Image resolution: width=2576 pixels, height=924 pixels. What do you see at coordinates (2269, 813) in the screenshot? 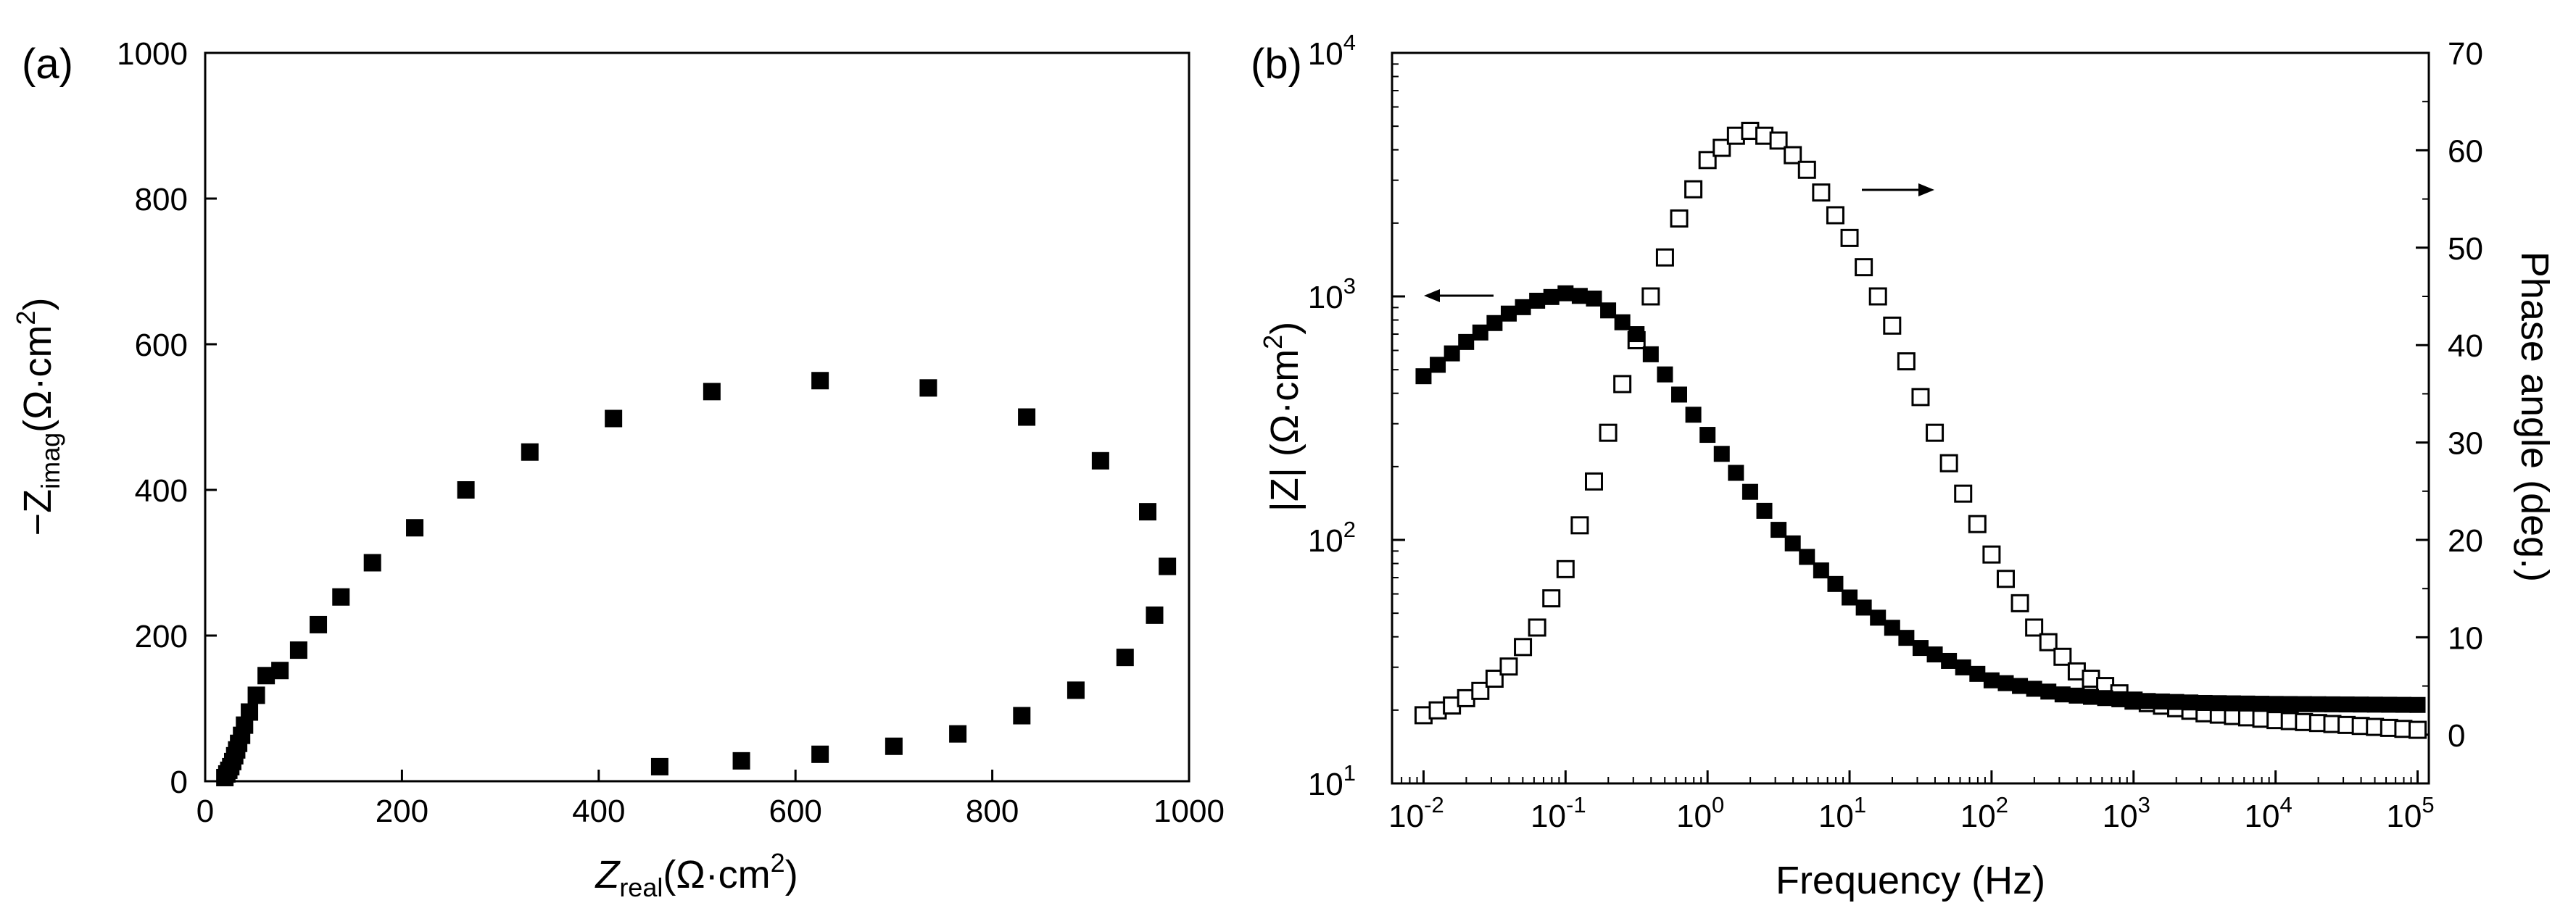
I see `x-tick-label: 10⁴` at bounding box center [2269, 813].